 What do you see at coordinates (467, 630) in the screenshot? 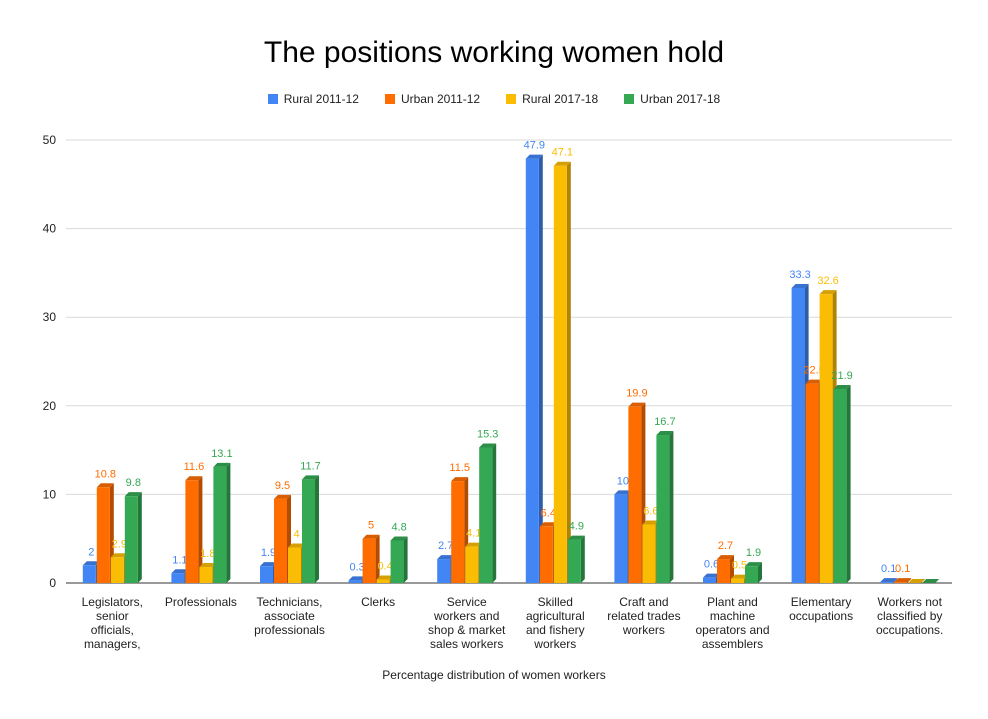
I see `x-tick-label: shop & market` at bounding box center [467, 630].